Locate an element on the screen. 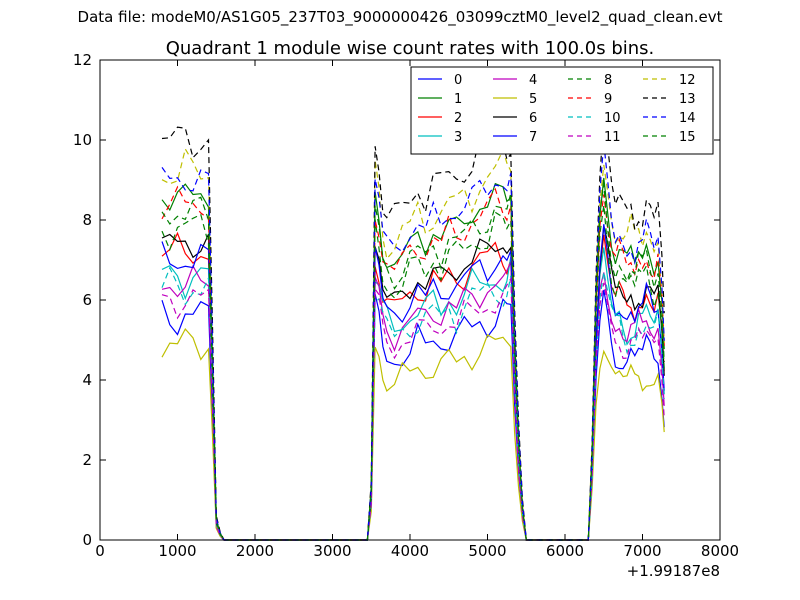  legend-label-10: 10 is located at coordinates (612, 118).